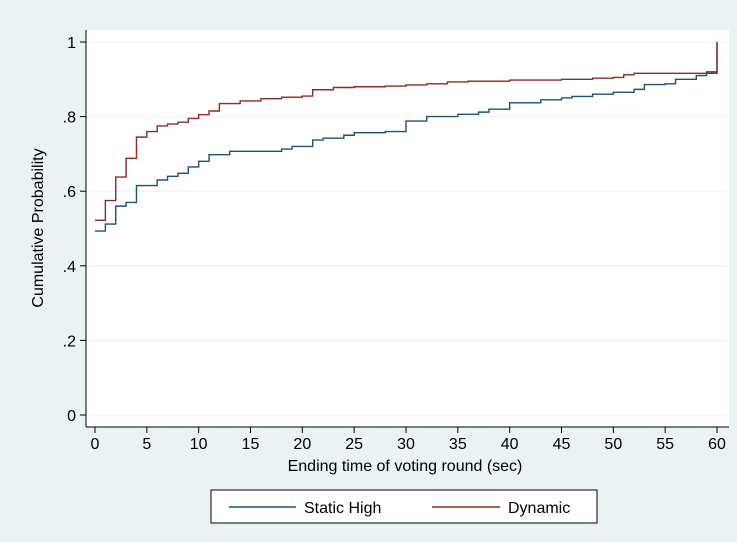 The image size is (737, 547). Describe the element at coordinates (199, 444) in the screenshot. I see `x-tick-label: 10` at that location.